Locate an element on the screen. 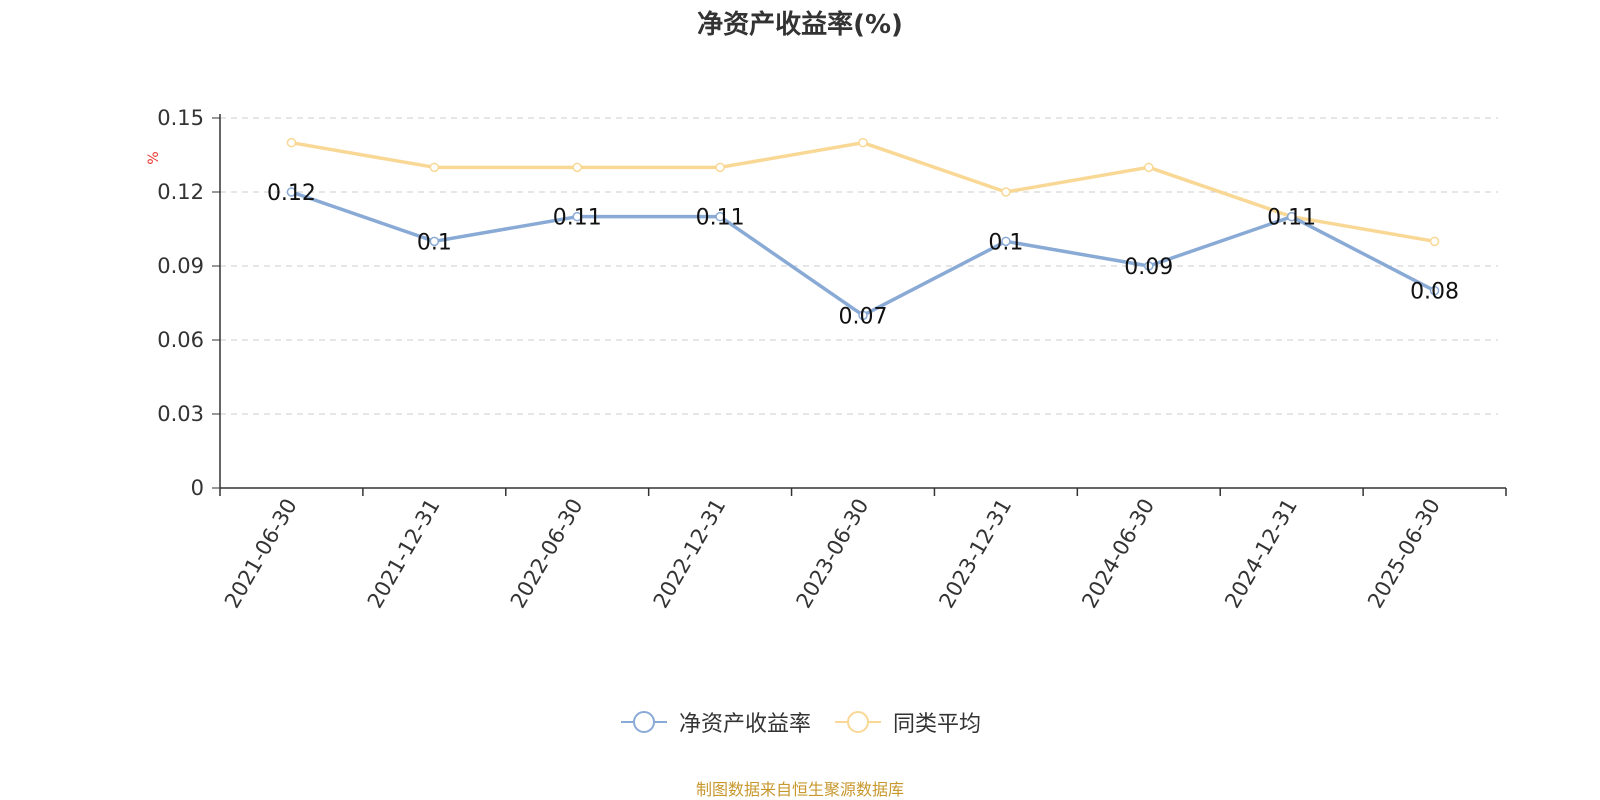 The width and height of the screenshot is (1600, 800). x-tick-label: 2023-06-30 is located at coordinates (833, 554).